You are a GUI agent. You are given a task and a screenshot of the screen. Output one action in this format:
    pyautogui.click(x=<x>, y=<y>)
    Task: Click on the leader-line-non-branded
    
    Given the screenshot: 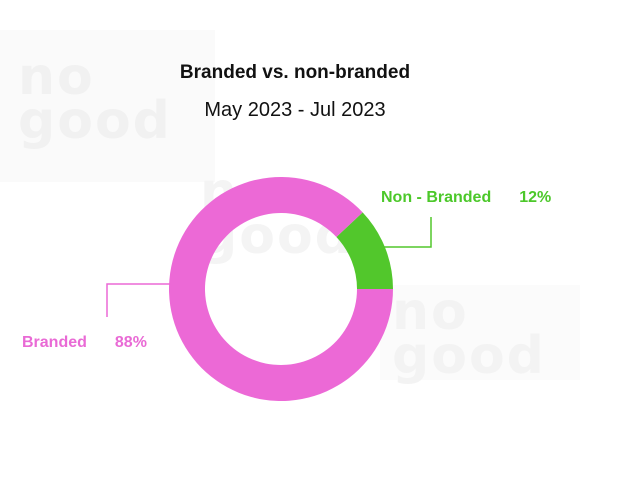 What is the action you would take?
    pyautogui.click(x=403, y=232)
    